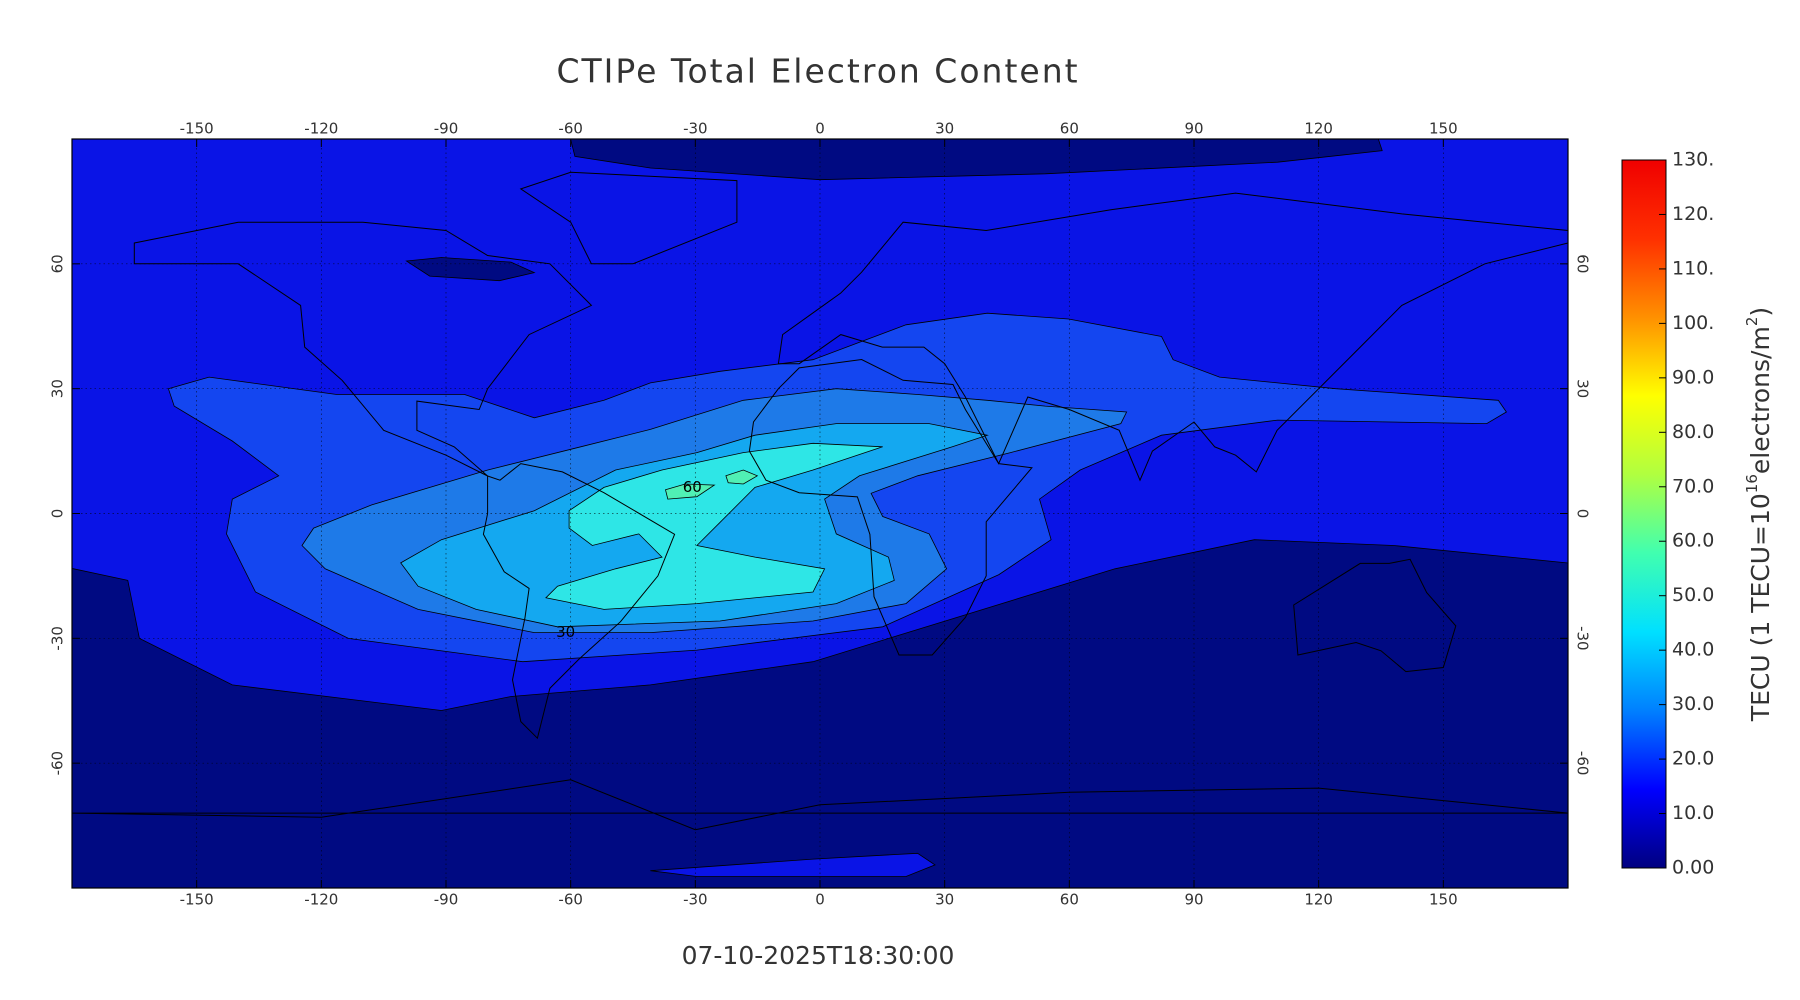 The height and width of the screenshot is (1000, 1800). What do you see at coordinates (1693, 759) in the screenshot?
I see `colorbar-tick-label: 20.0` at bounding box center [1693, 759].